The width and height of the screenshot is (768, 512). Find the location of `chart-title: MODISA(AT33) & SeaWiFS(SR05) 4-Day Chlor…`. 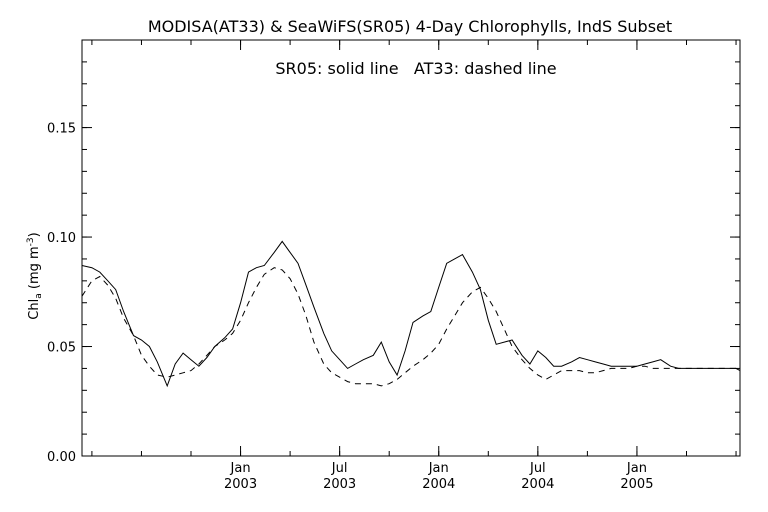

chart-title: MODISA(AT33) & SeaWiFS(SR05) 4-Day Chlor… is located at coordinates (410, 26).